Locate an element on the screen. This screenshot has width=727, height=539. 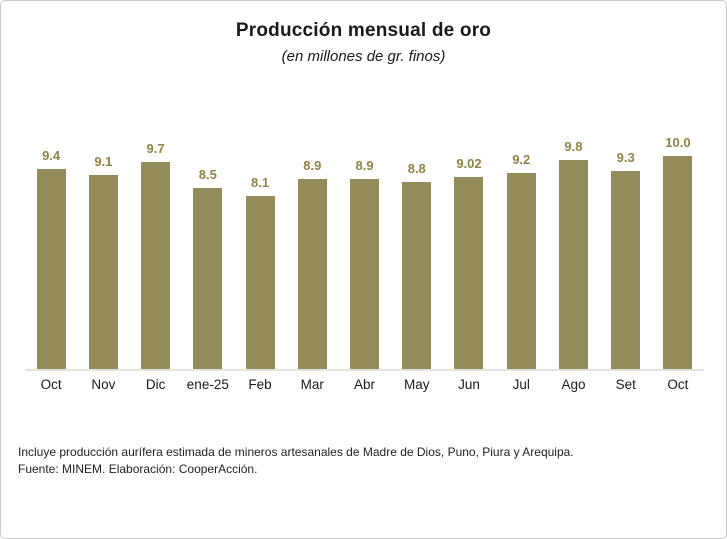
chart-subtitle: (en millones de gr. finos) is located at coordinates (363, 56).